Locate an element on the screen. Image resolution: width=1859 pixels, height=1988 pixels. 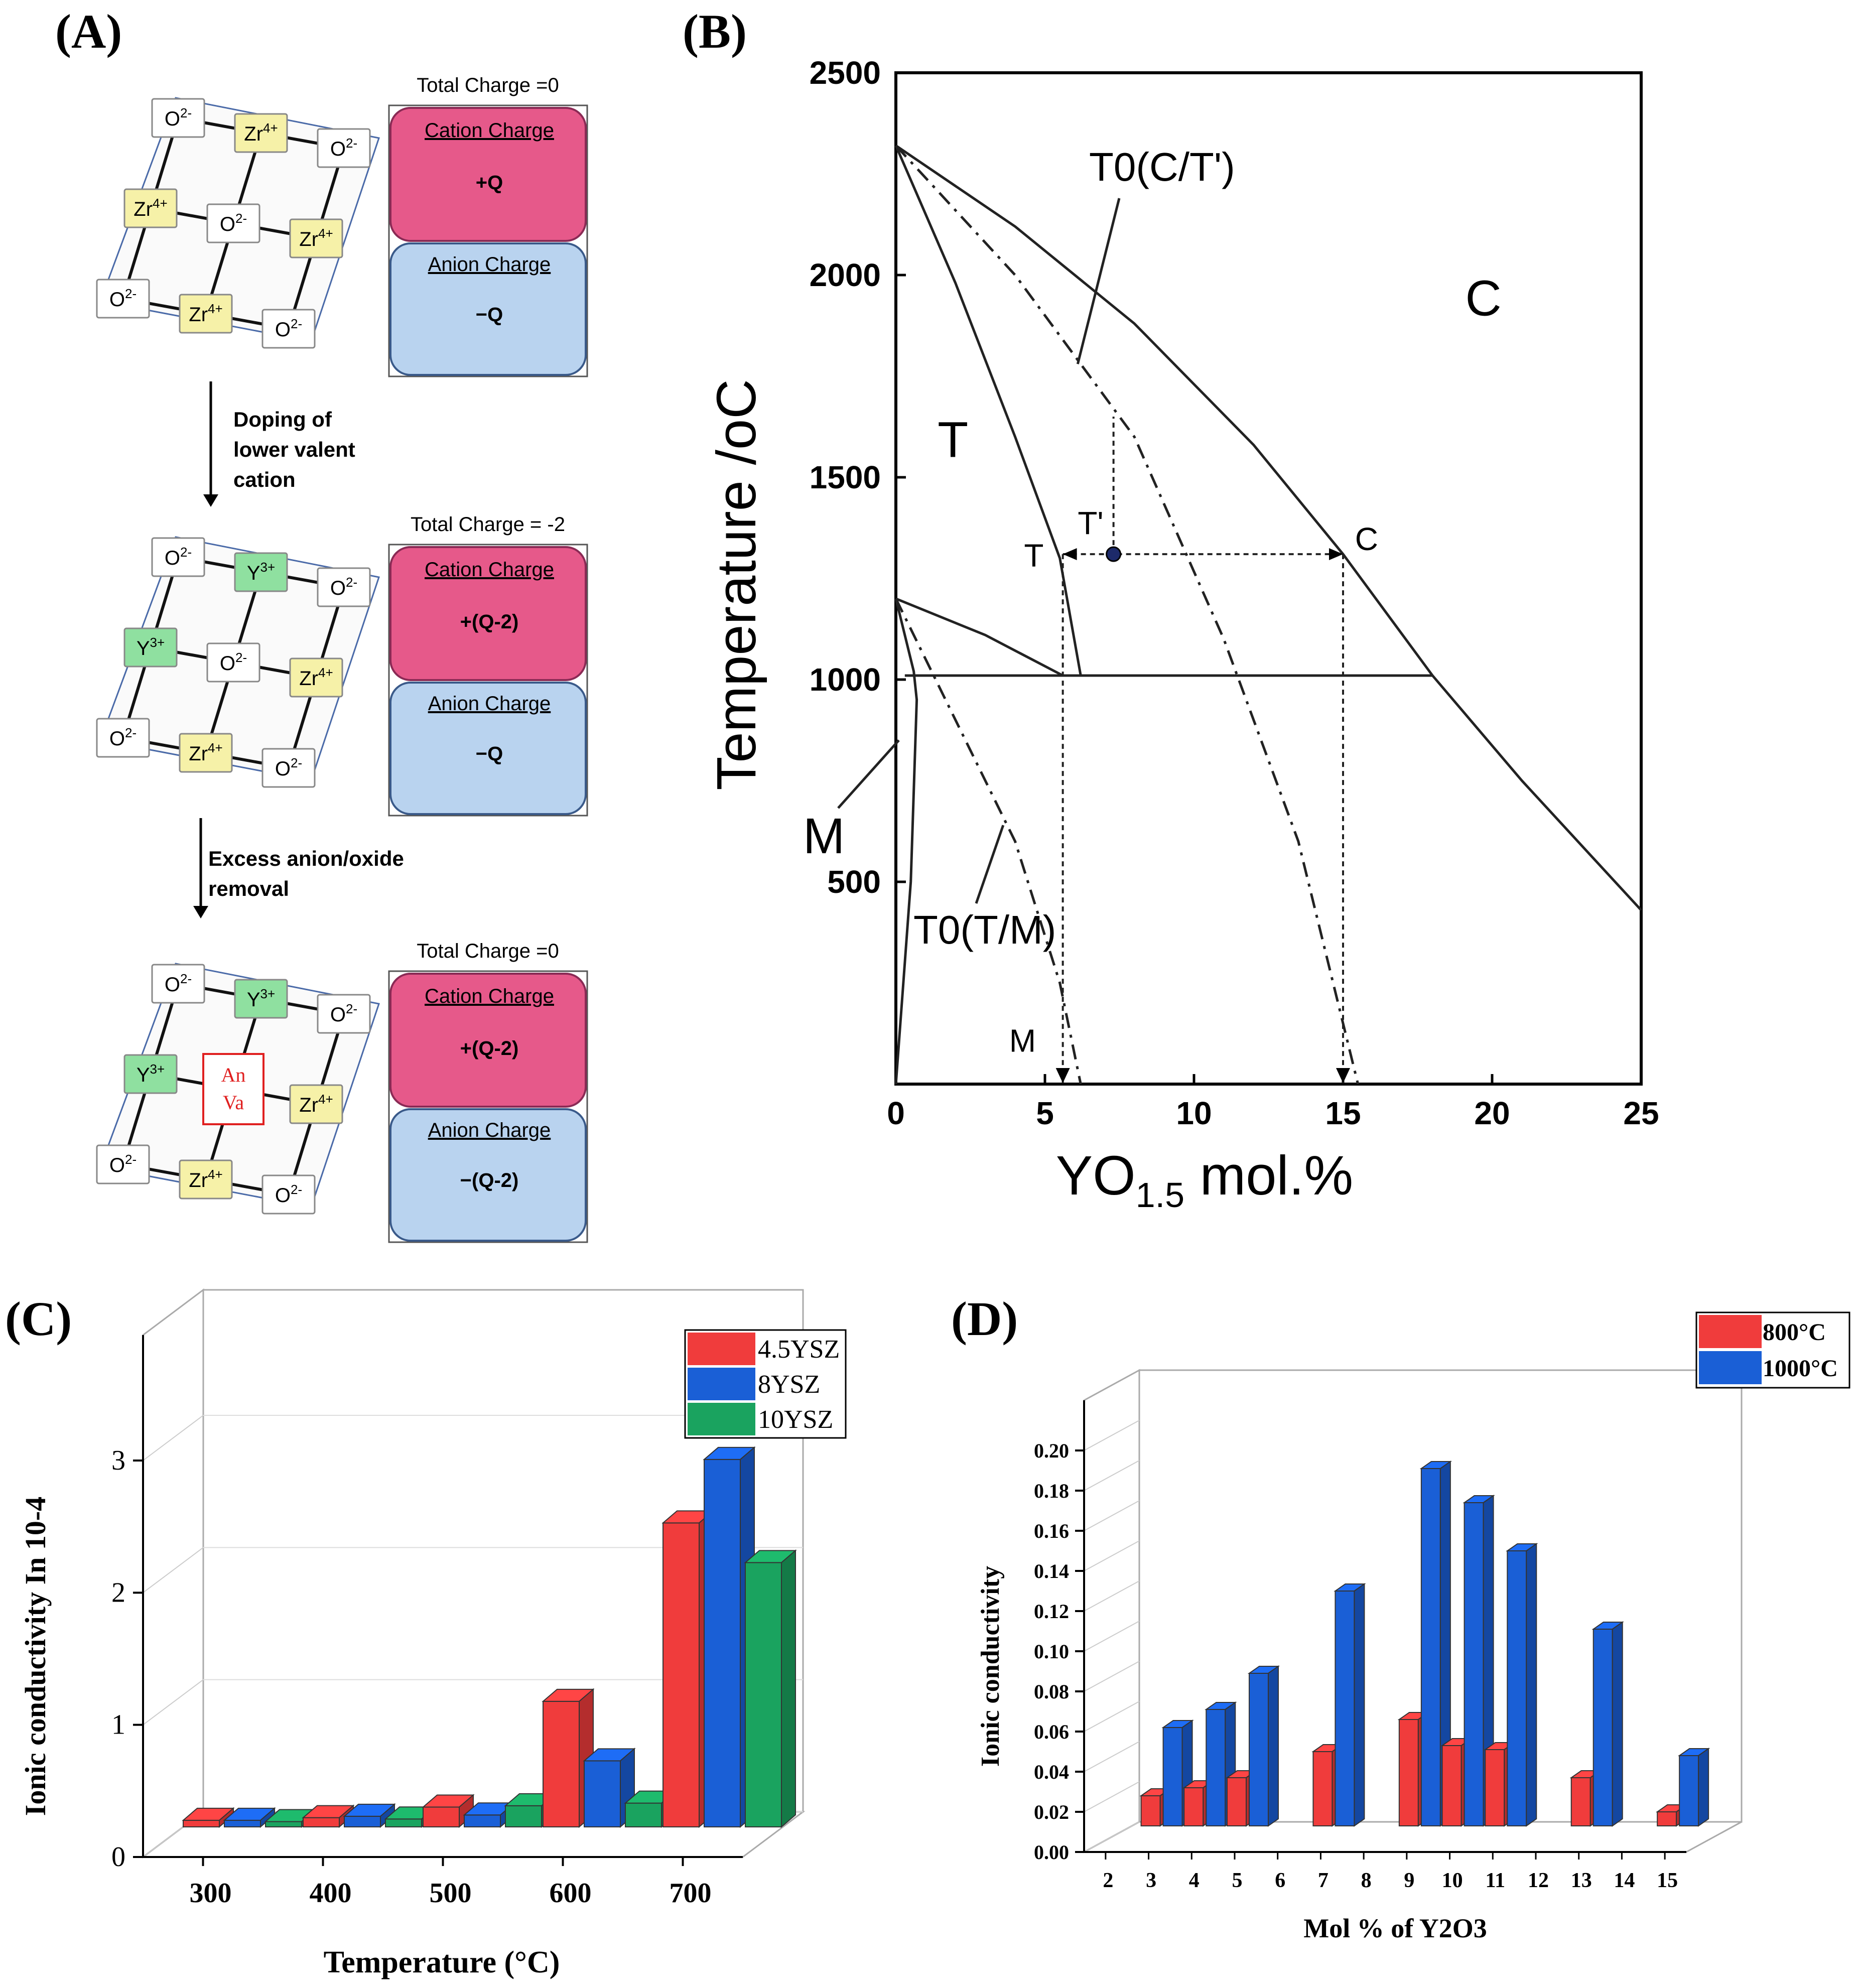
x-tick-label: 0 is located at coordinates (896, 1113).